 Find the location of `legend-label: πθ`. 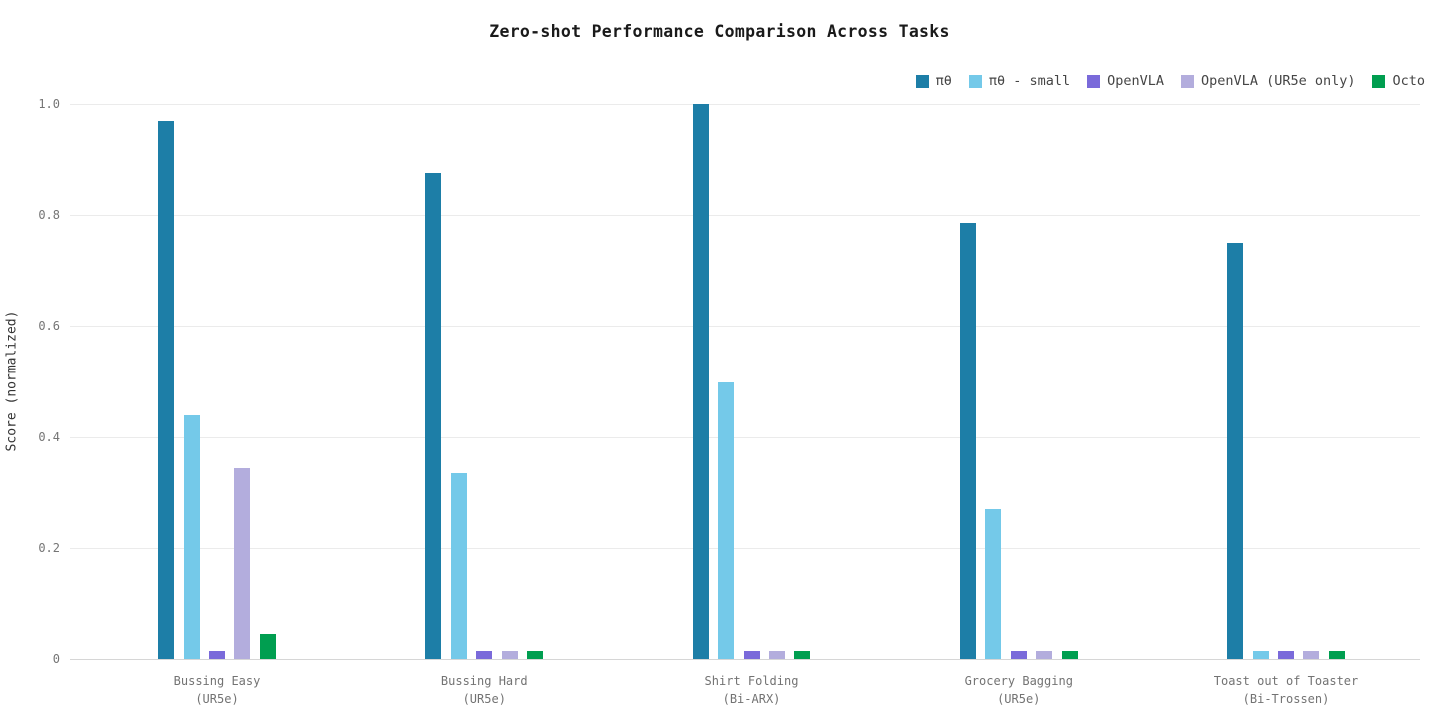

legend-label: πθ is located at coordinates (943, 81).